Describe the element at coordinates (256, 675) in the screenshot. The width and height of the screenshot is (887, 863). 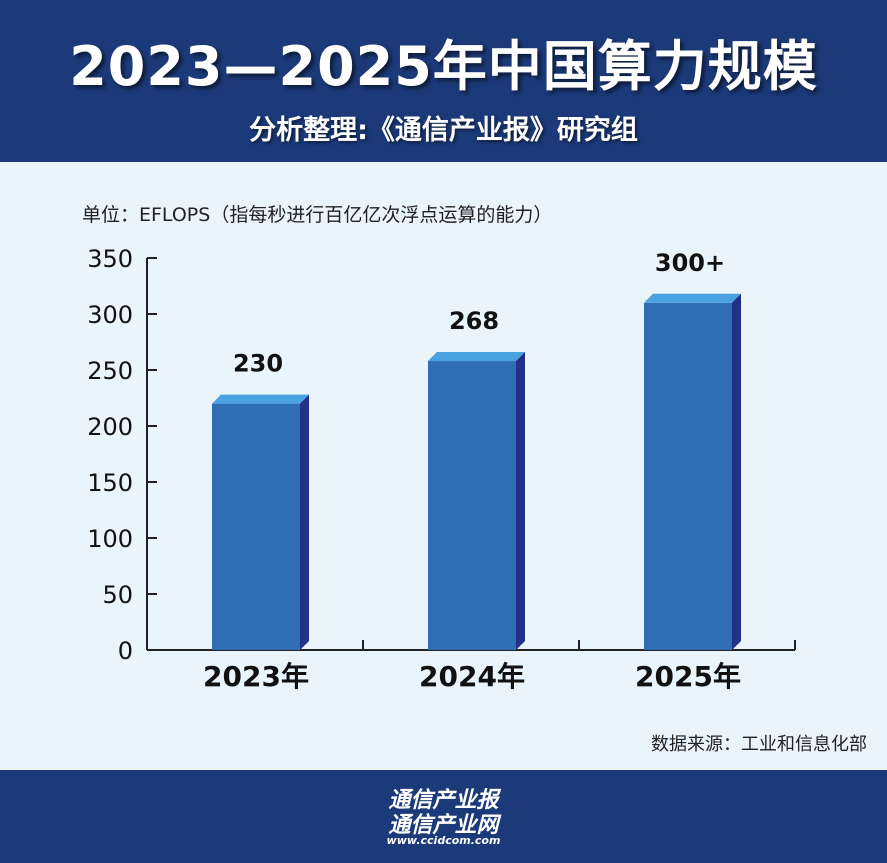
I see `x-tick-label: 2023年` at that location.